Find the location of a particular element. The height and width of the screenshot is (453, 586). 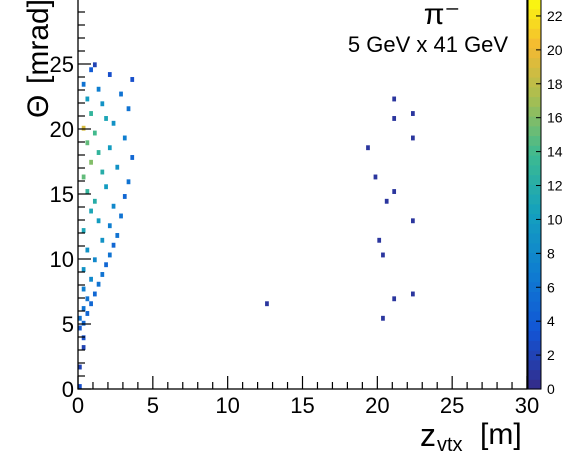

colorbar-tick-label: 2 is located at coordinates (551, 355).